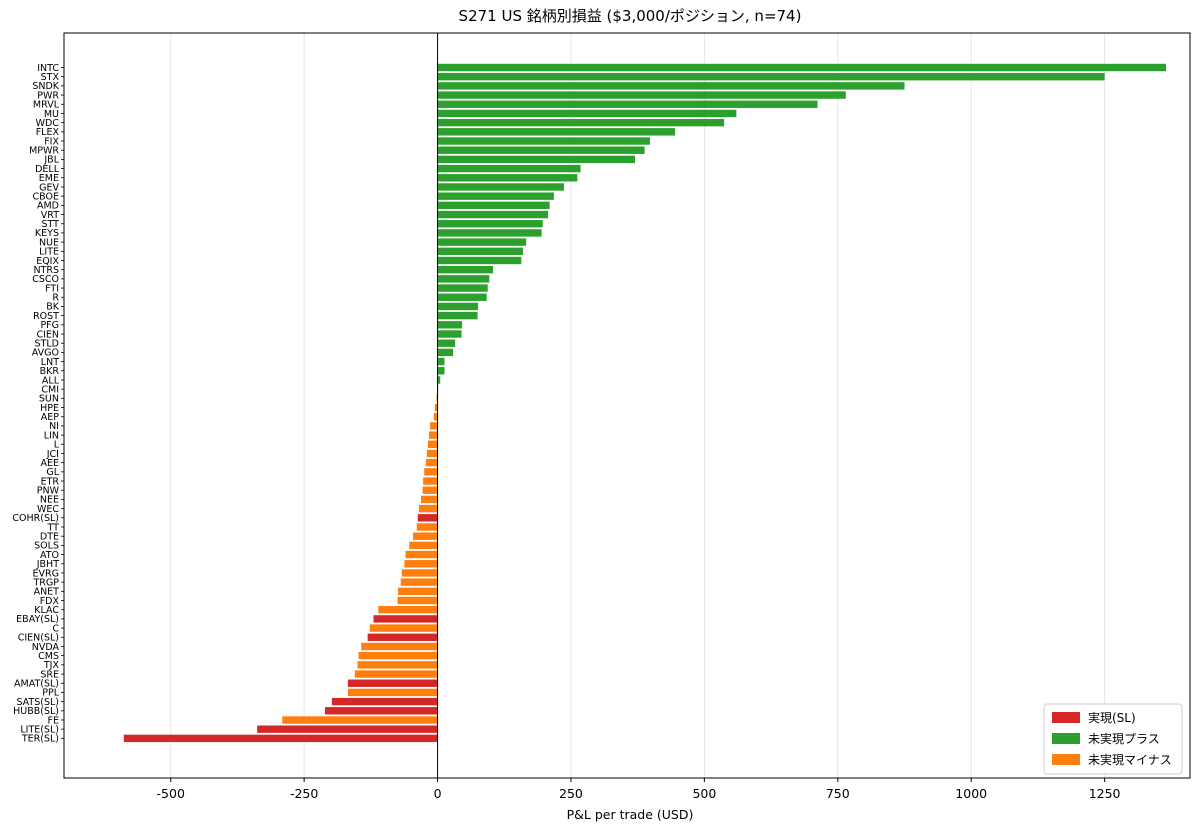 The width and height of the screenshot is (1200, 830). What do you see at coordinates (421, 554) in the screenshot?
I see `bar-ato` at bounding box center [421, 554].